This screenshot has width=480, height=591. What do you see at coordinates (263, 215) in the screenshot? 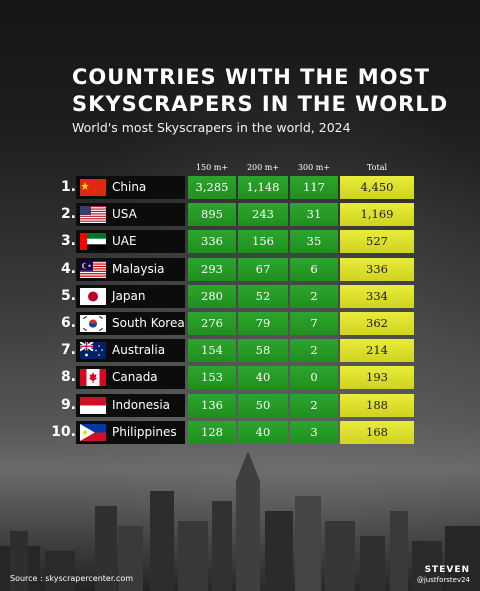
I see `count-cell: 243` at bounding box center [263, 215].